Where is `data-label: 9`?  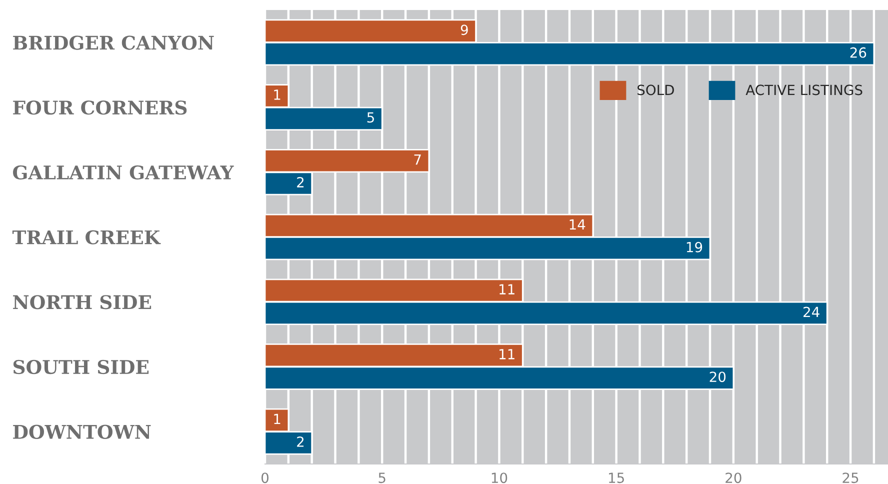
data-label: 9 is located at coordinates (464, 30).